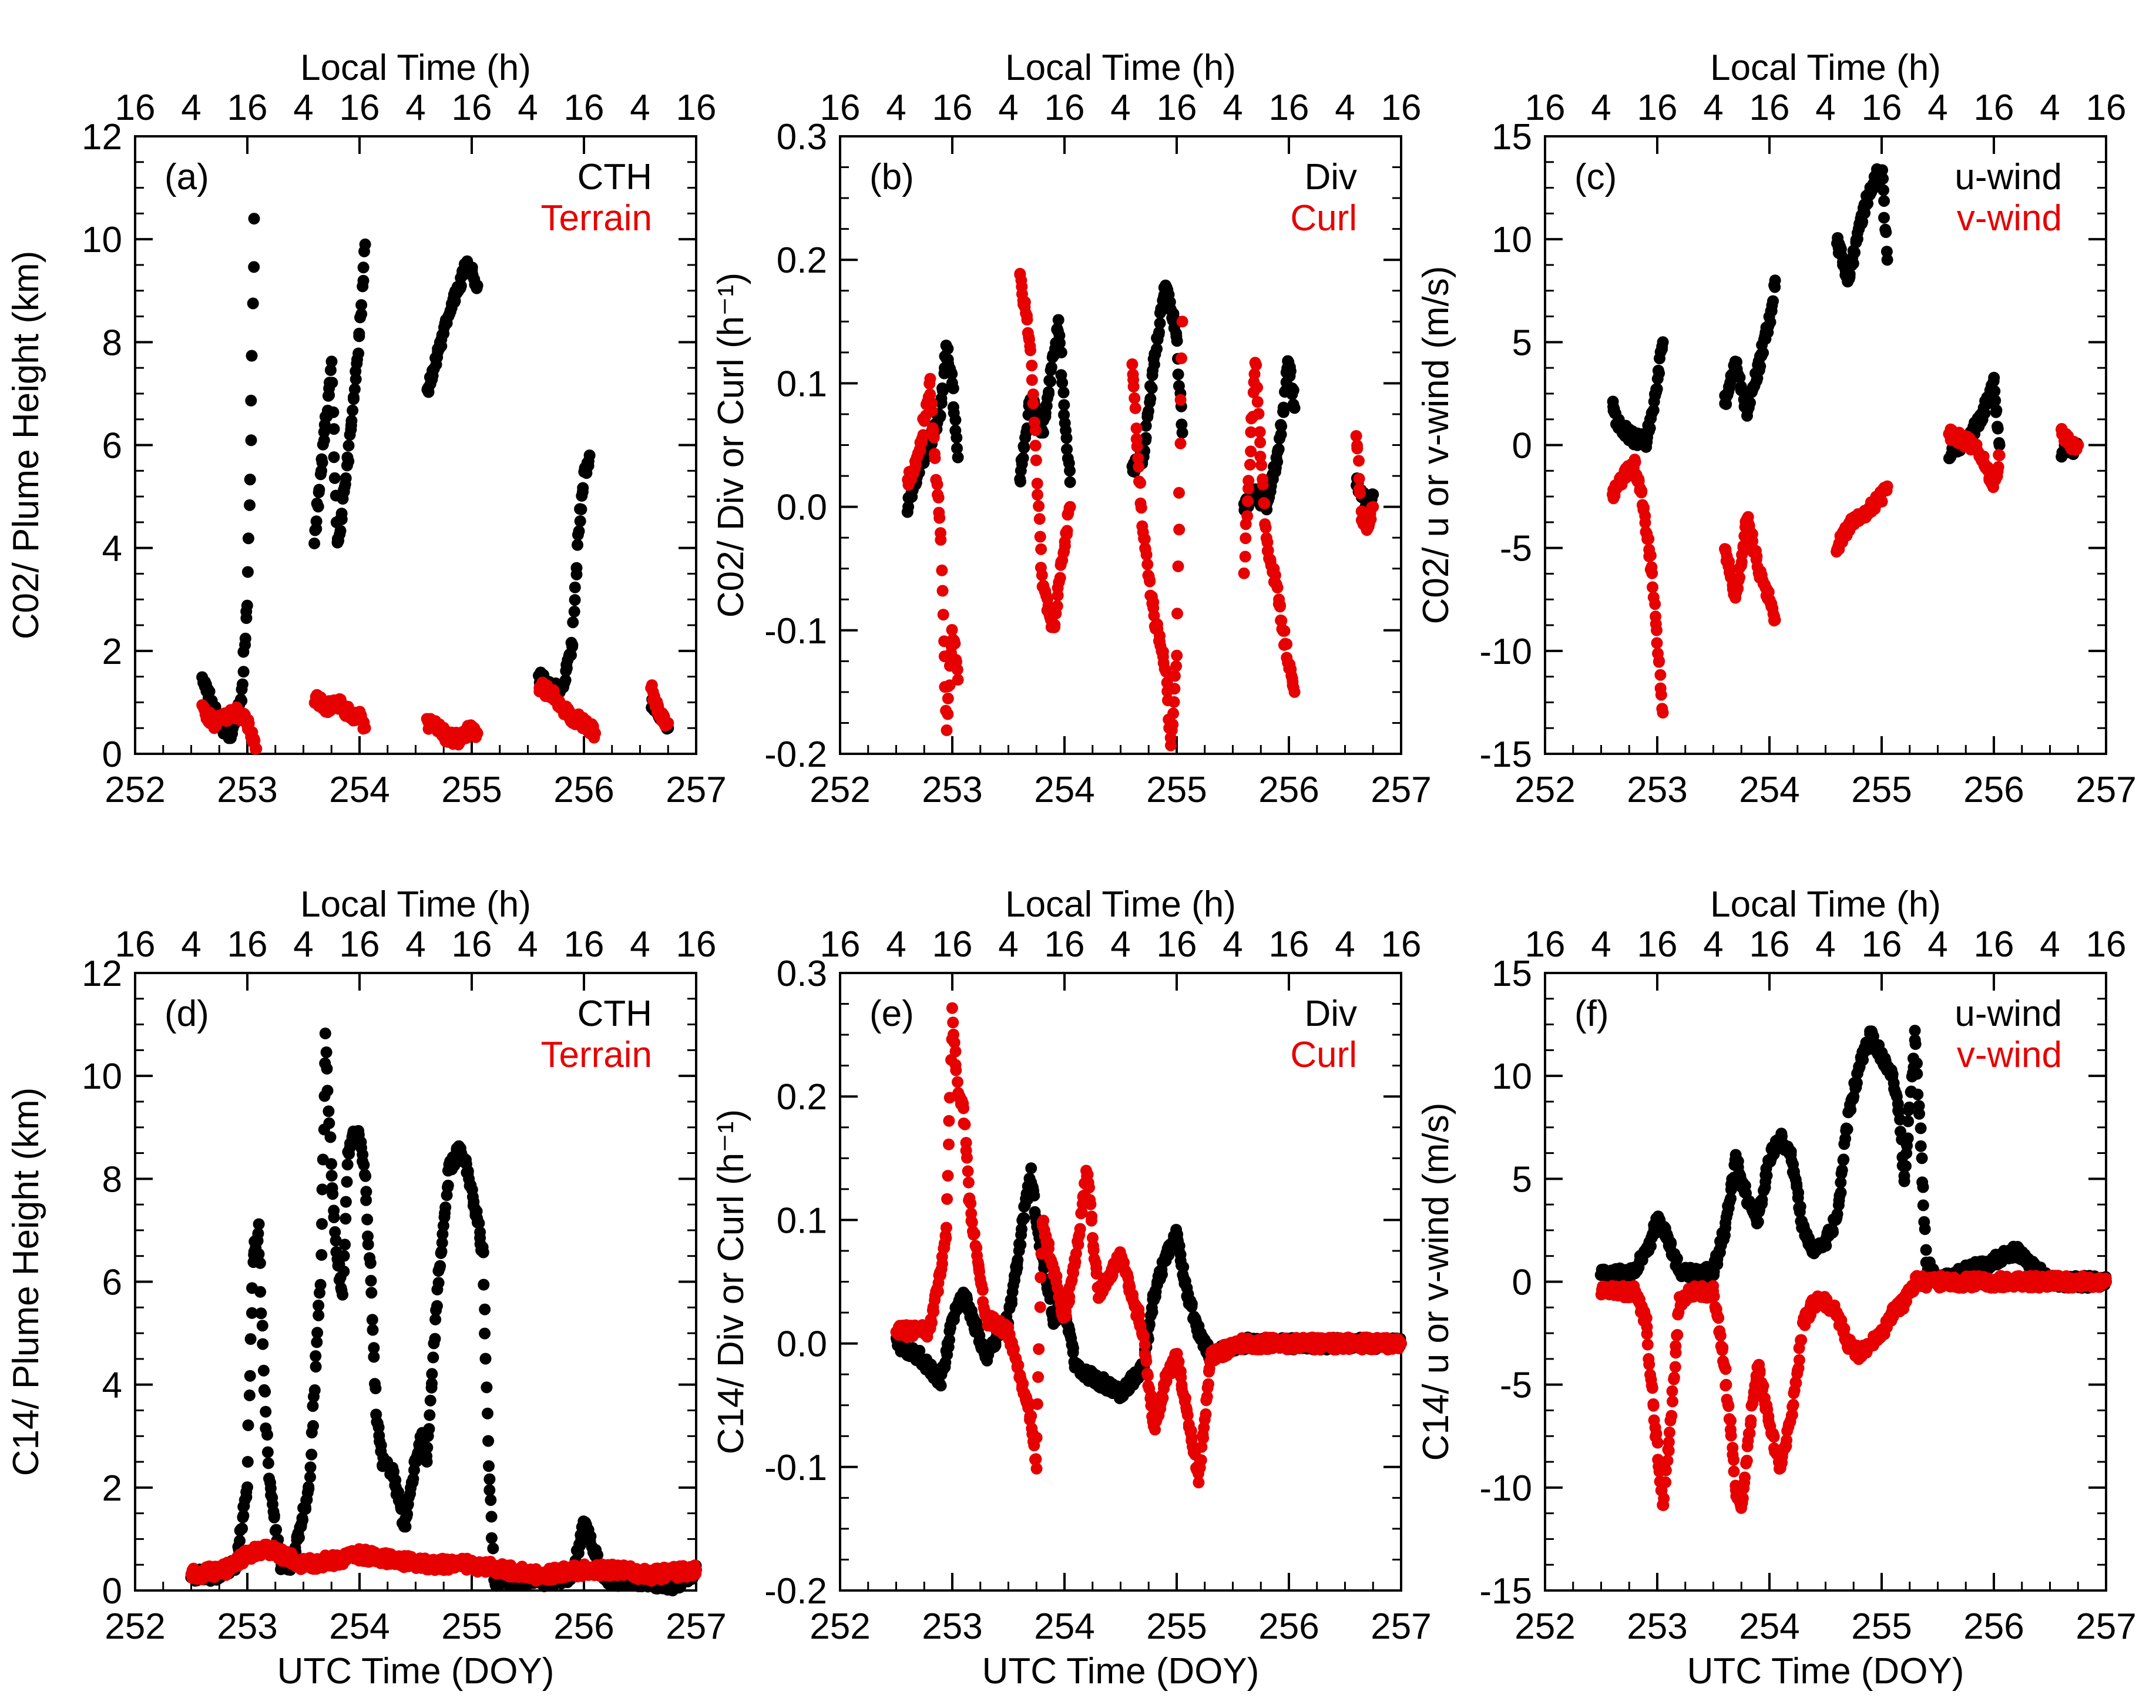 The height and width of the screenshot is (1708, 2156). What do you see at coordinates (112, 652) in the screenshot?
I see `y-tick-label-a: 2` at bounding box center [112, 652].